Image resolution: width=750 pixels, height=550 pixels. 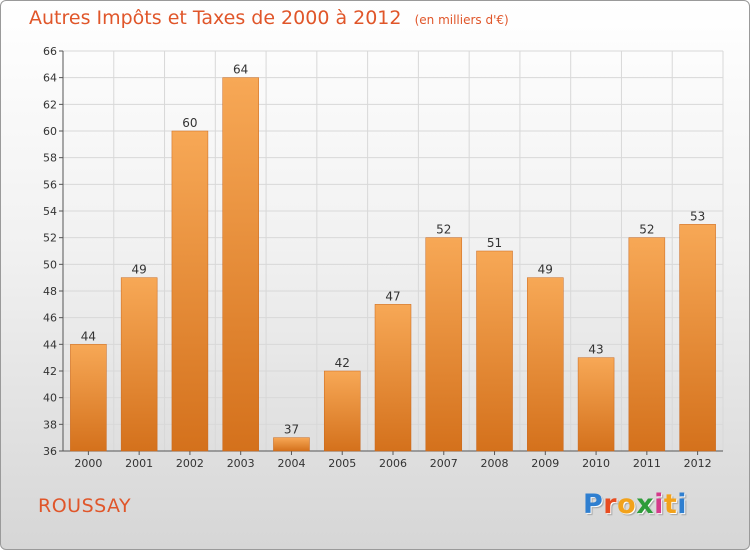 What do you see at coordinates (50, 131) in the screenshot?
I see `y-tick-label: 60` at bounding box center [50, 131].